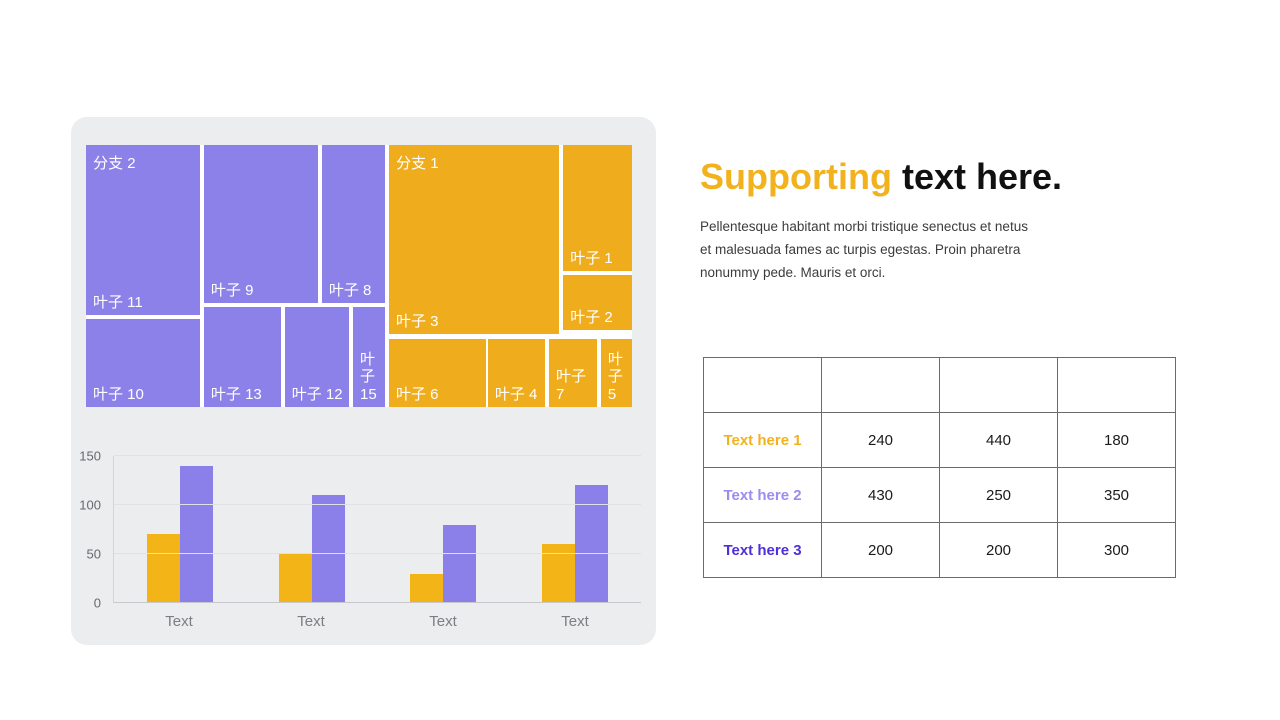 The width and height of the screenshot is (1280, 720). What do you see at coordinates (232, 290) in the screenshot?
I see `treemap-cell-label: 叶子 9` at bounding box center [232, 290].